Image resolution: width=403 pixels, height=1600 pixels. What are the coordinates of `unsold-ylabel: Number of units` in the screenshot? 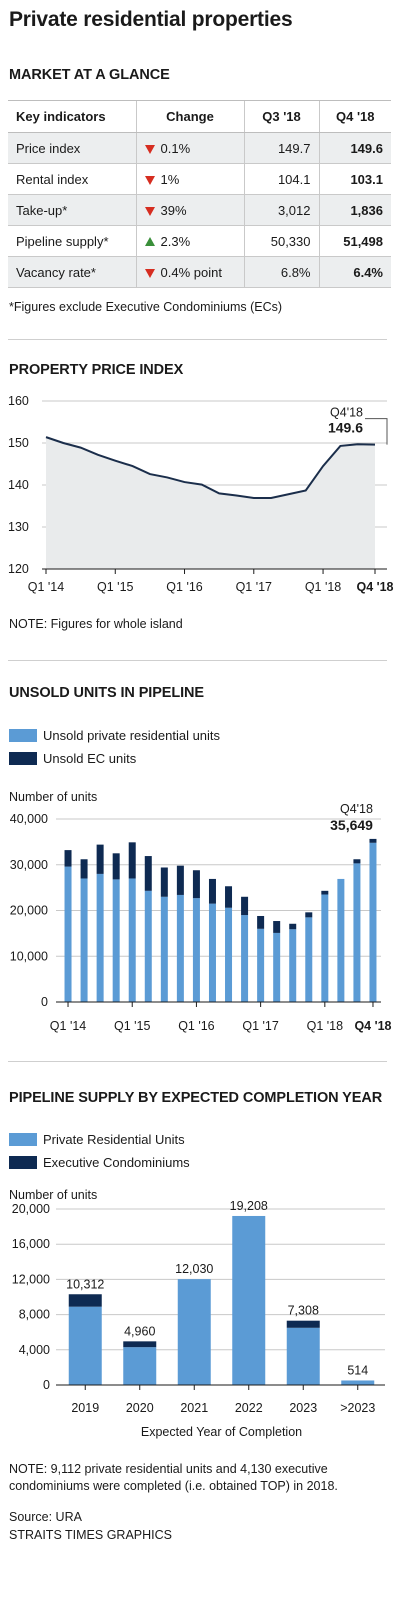 It's located at (53, 797).